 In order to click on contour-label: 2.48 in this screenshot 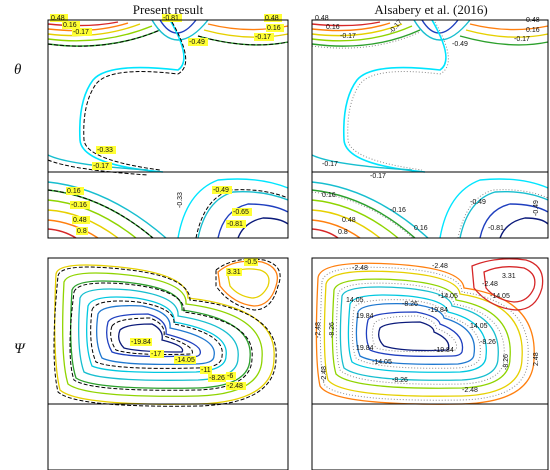, I will do `click(536, 359)`.